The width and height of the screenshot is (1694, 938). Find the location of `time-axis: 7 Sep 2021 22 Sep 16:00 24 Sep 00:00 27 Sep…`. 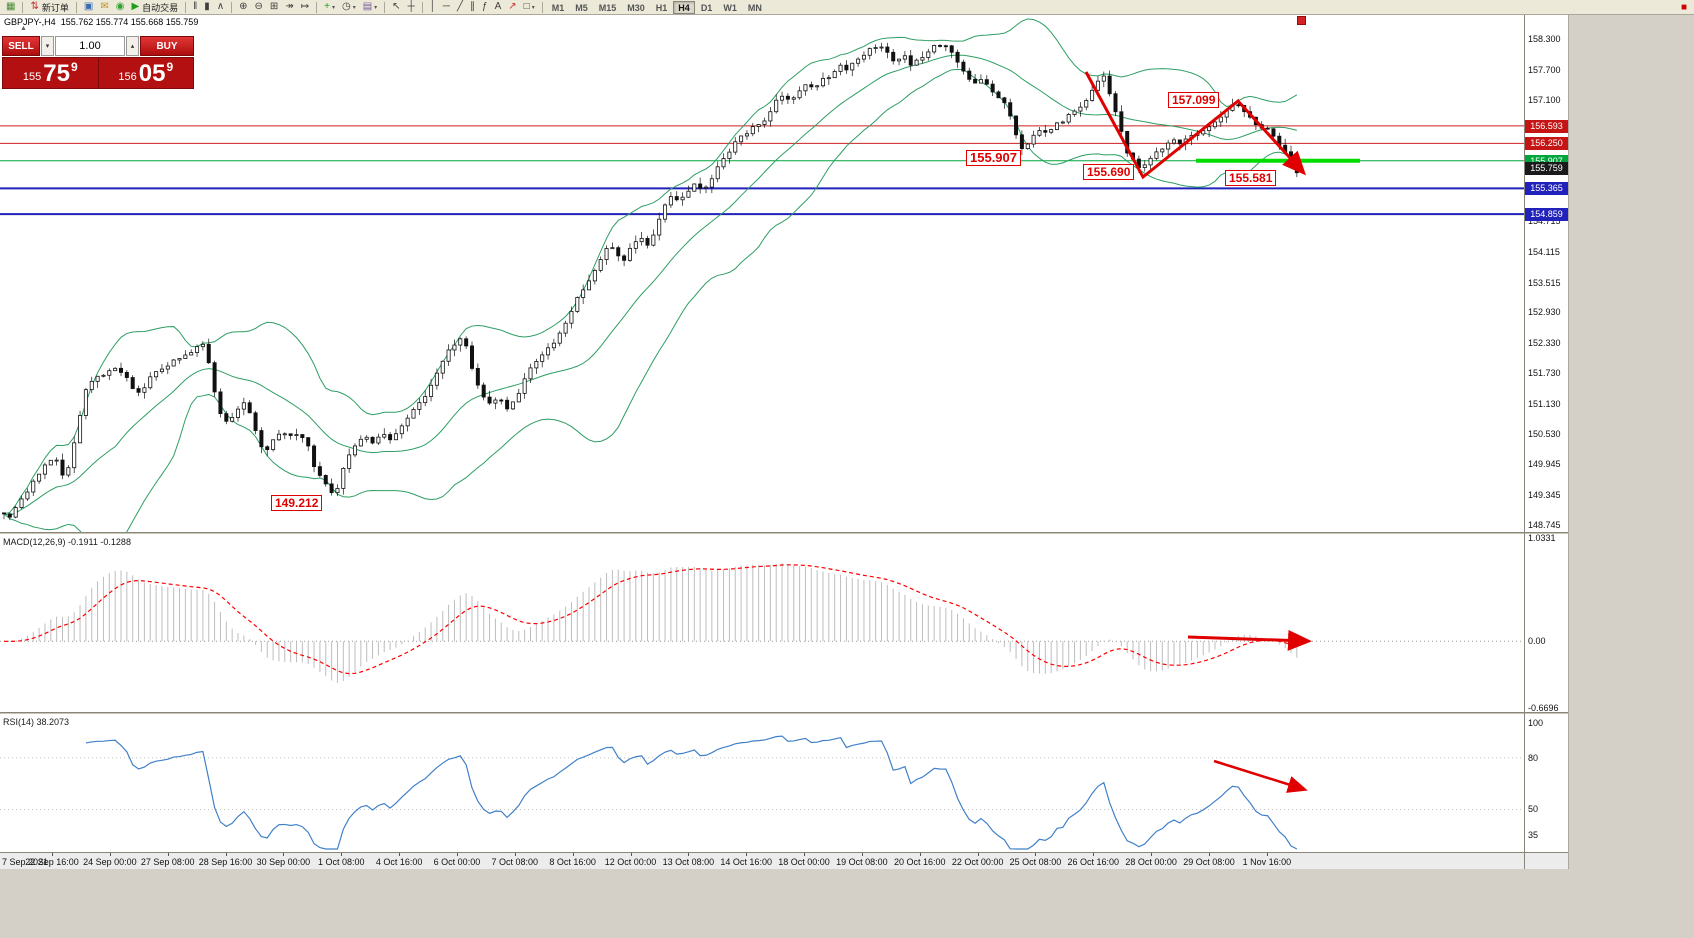

time-axis: 7 Sep 2021 22 Sep 16:00 24 Sep 00:00 27 Sep… is located at coordinates (784, 860).